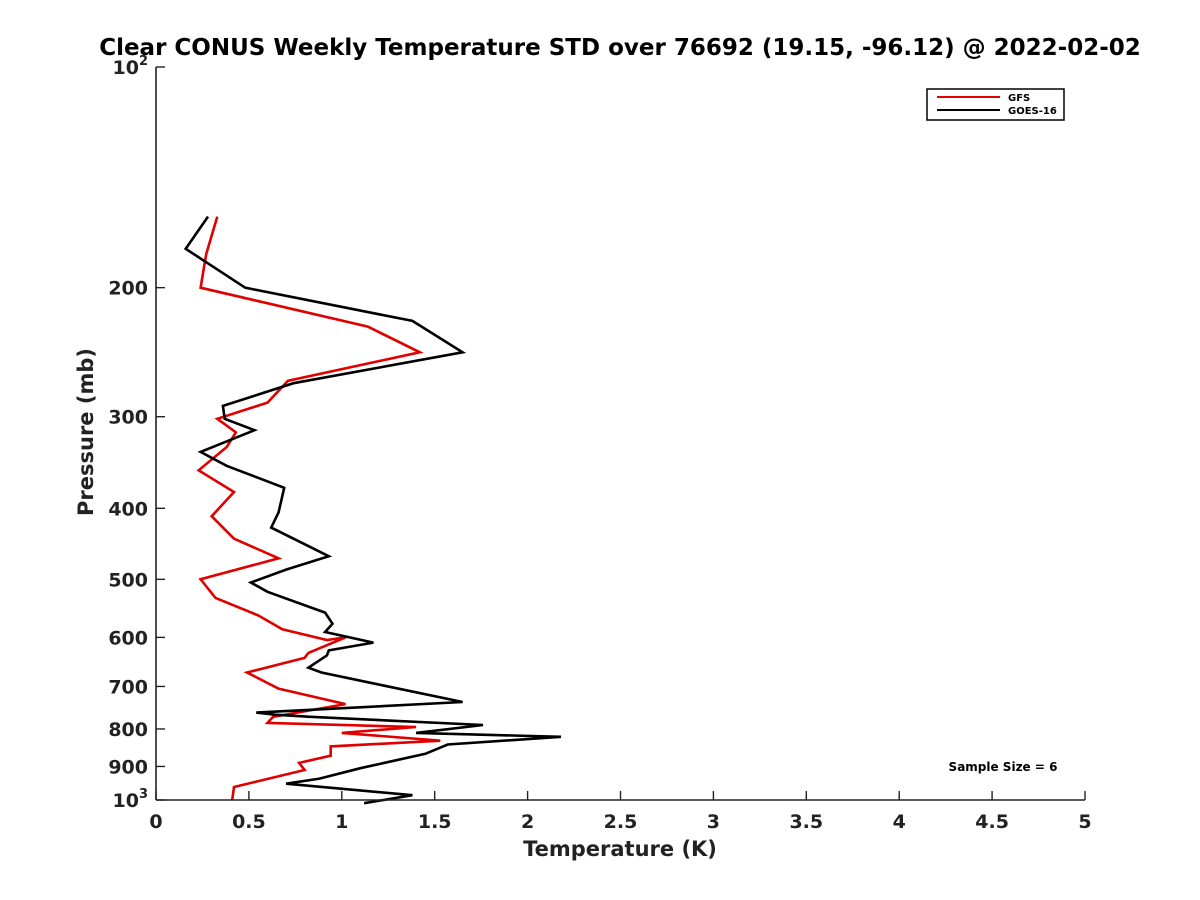 Image resolution: width=1200 pixels, height=900 pixels. What do you see at coordinates (341, 822) in the screenshot?
I see `x-tick-label: 1` at bounding box center [341, 822].